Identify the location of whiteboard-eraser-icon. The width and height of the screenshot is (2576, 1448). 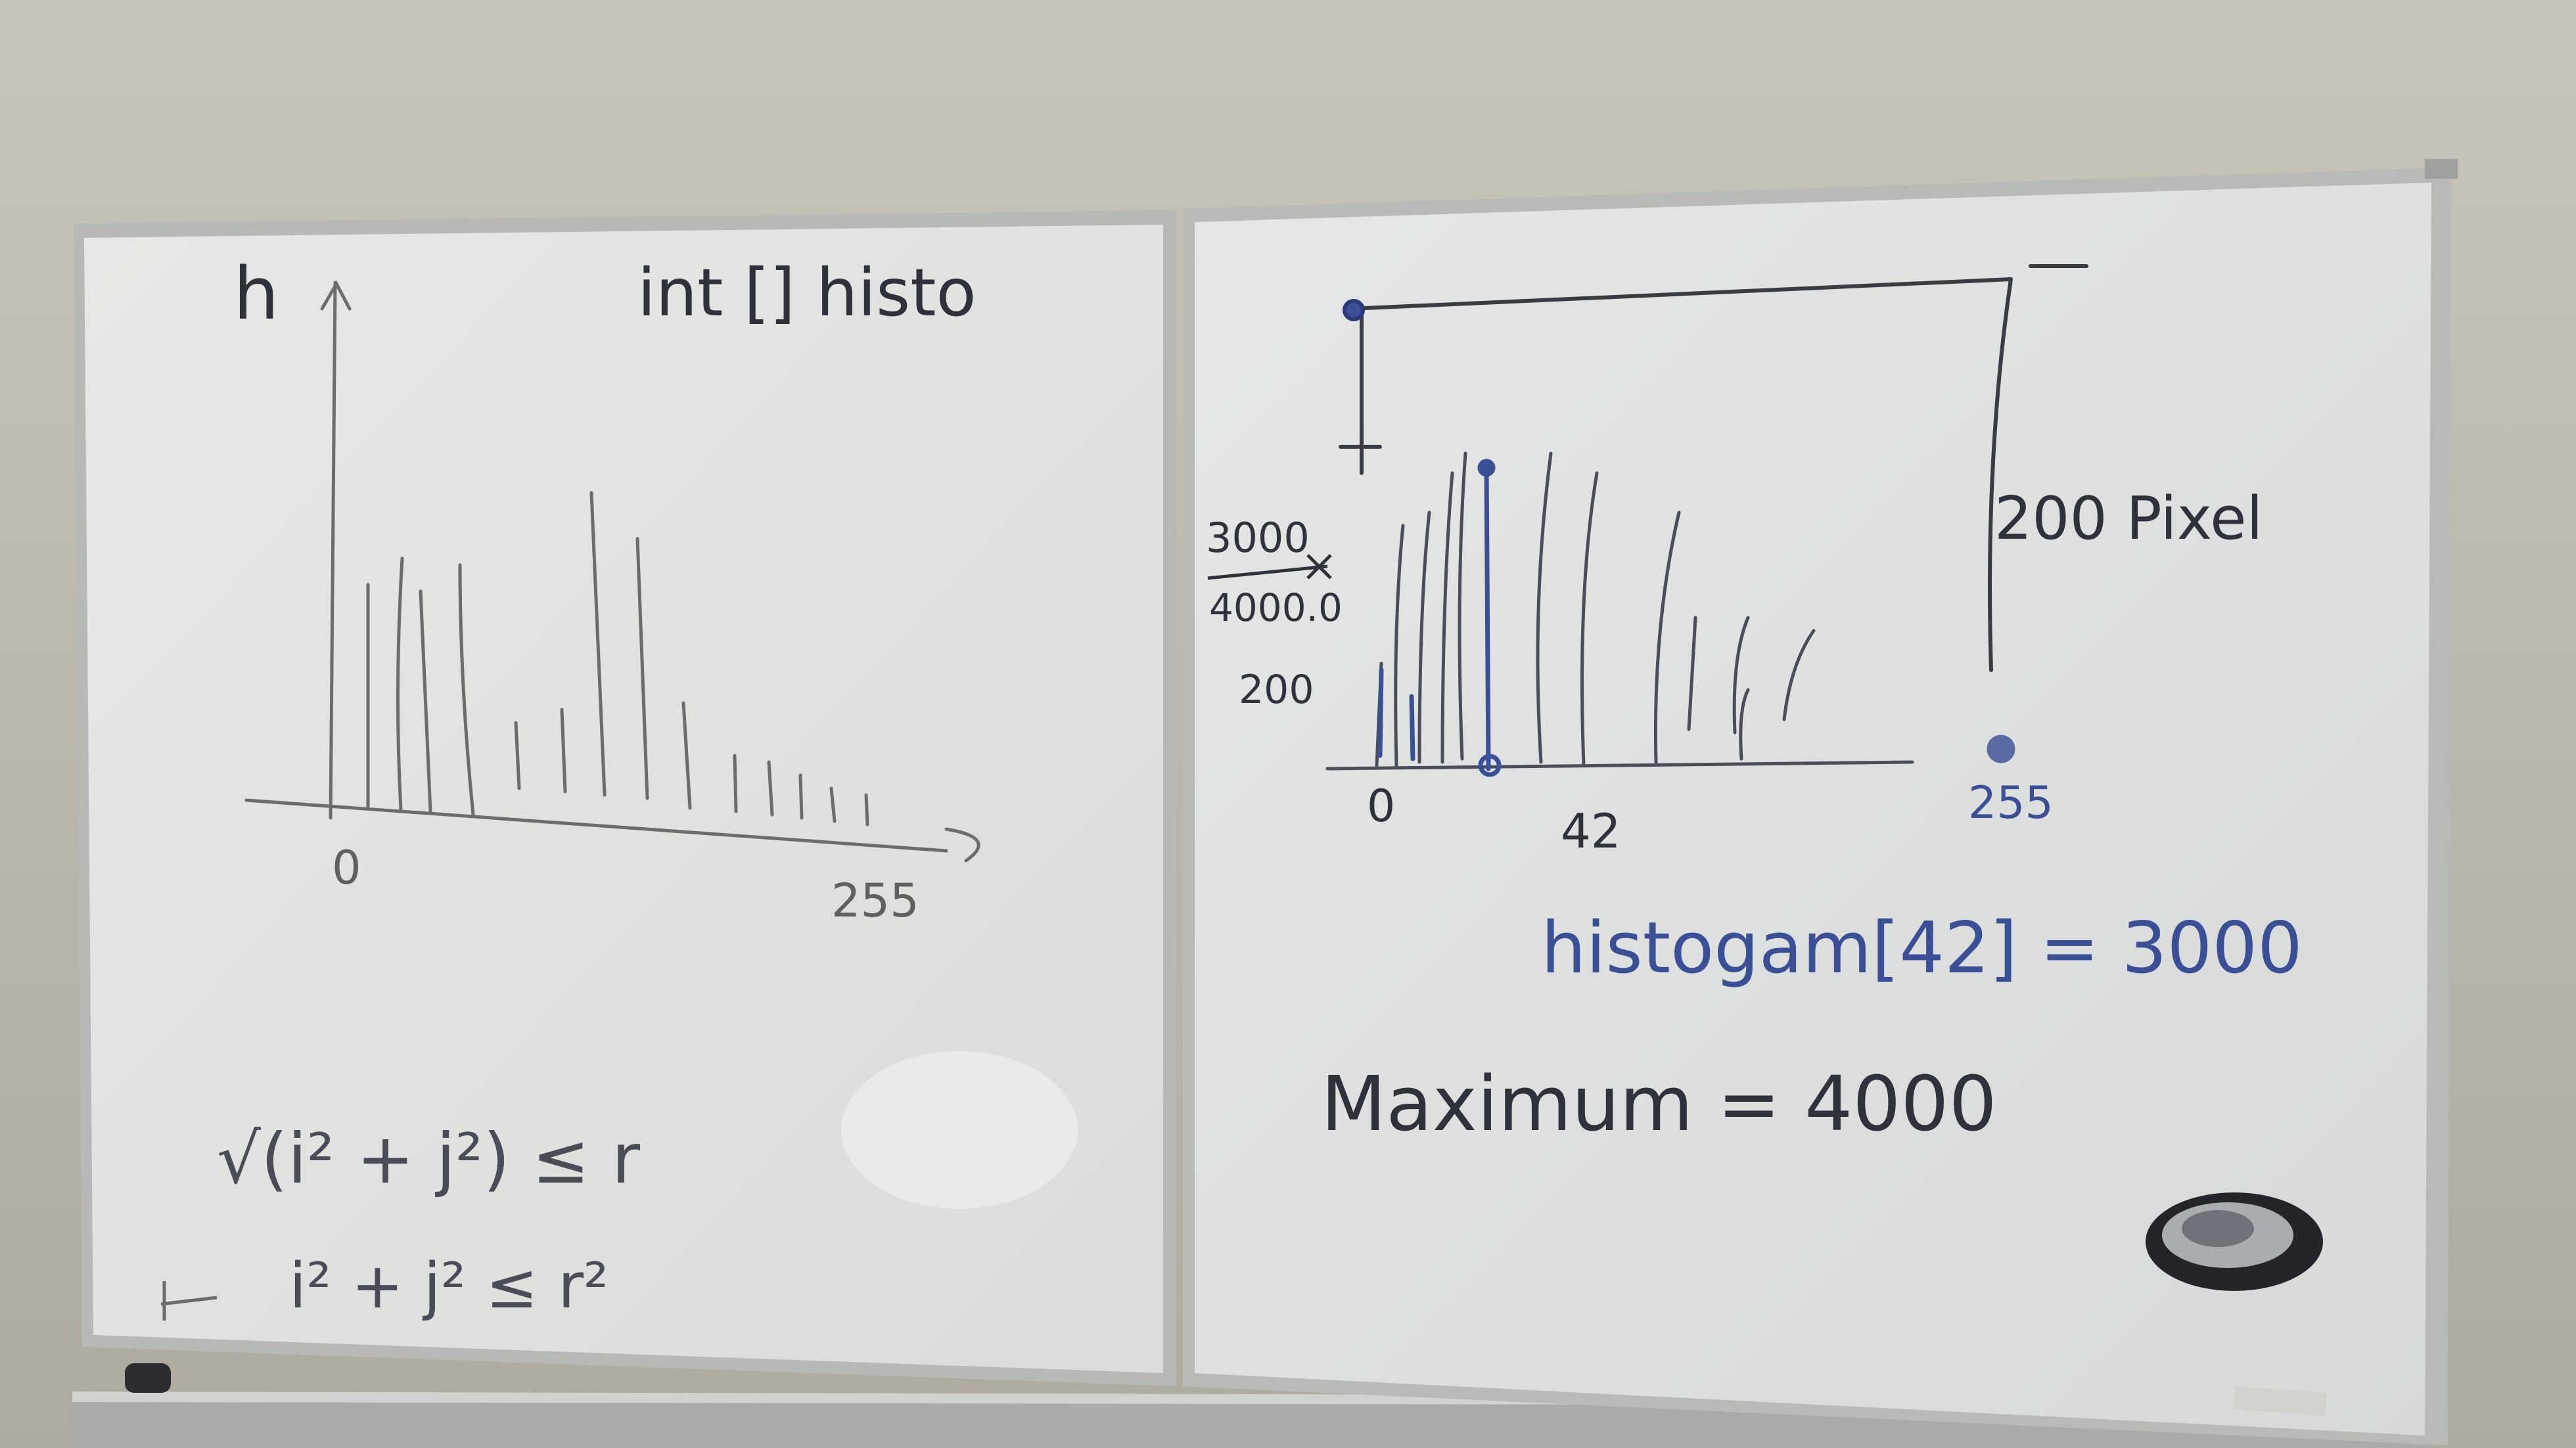
(2234, 1241).